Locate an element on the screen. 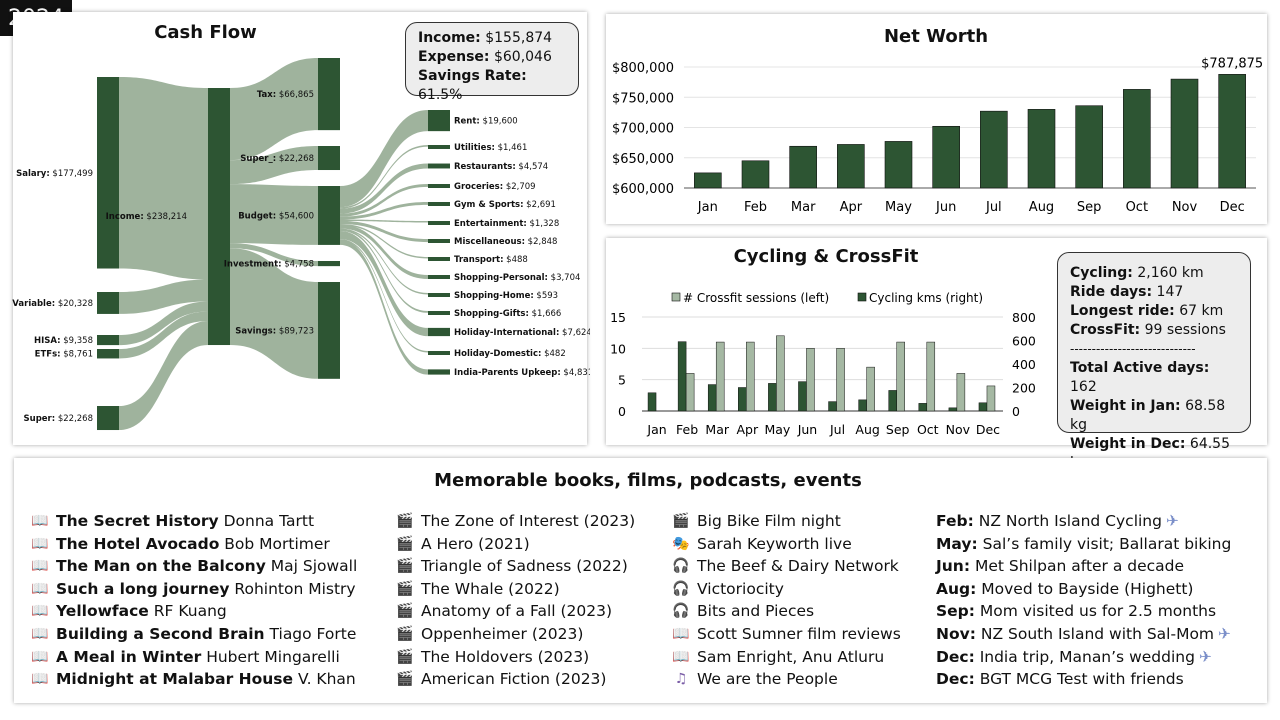 Image resolution: width=1280 pixels, height=720 pixels. y-left-tick-label: 0 is located at coordinates (622, 411).